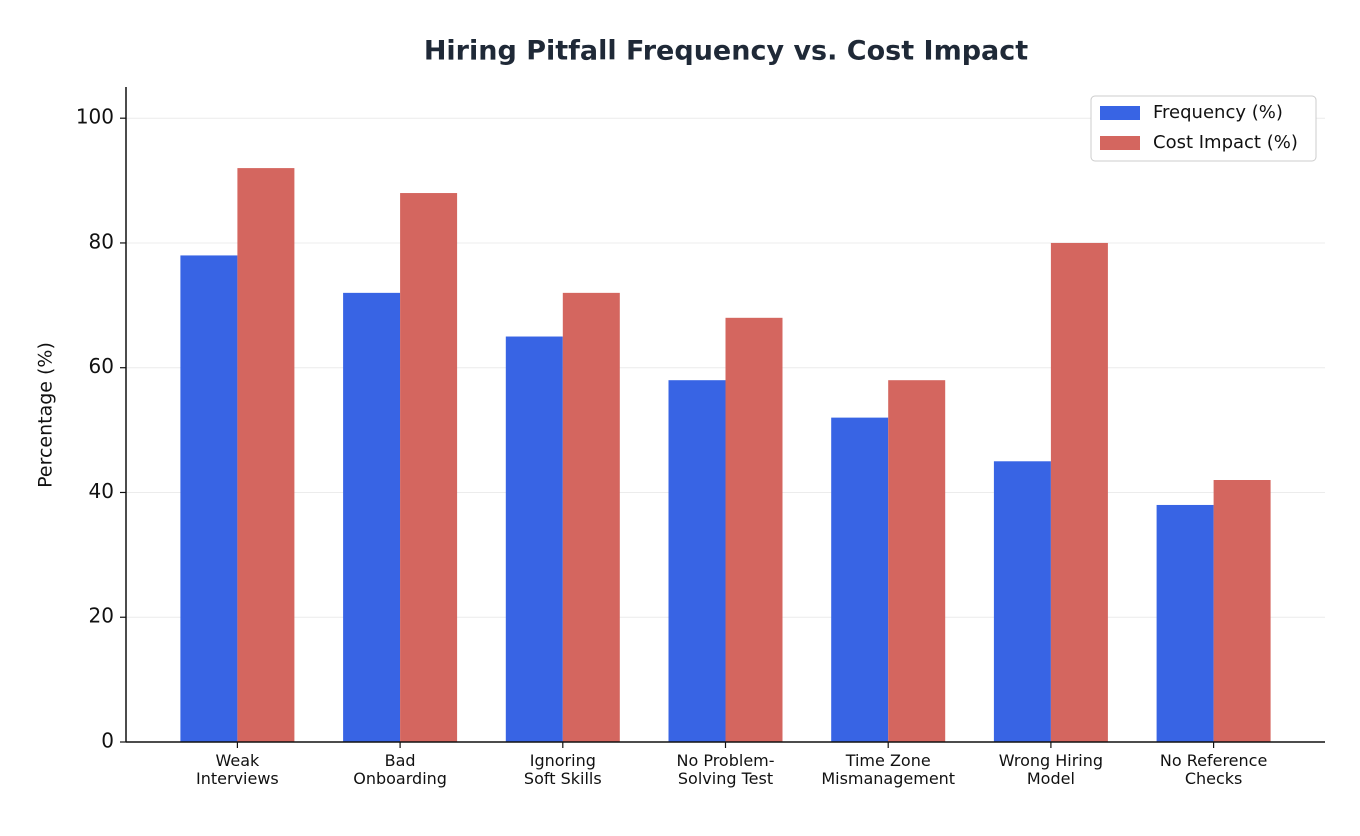 The width and height of the screenshot is (1360, 836). What do you see at coordinates (725, 760) in the screenshot?
I see `x-tick-label-line: No Problem-` at bounding box center [725, 760].